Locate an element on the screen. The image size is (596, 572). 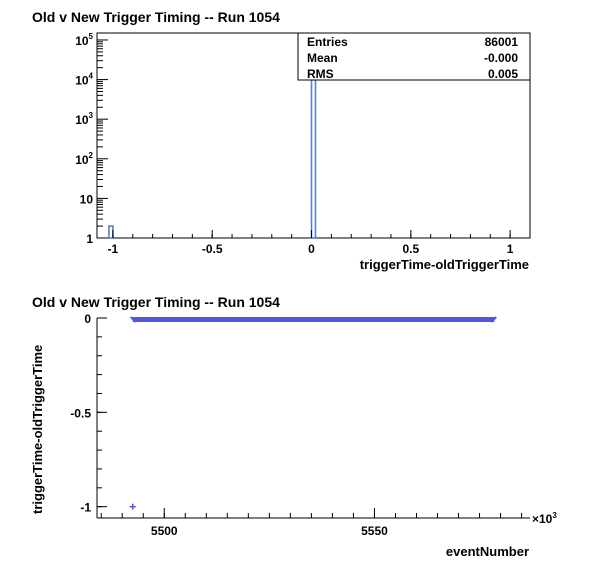
y-tick-label: 10 is located at coordinates (87, 199).